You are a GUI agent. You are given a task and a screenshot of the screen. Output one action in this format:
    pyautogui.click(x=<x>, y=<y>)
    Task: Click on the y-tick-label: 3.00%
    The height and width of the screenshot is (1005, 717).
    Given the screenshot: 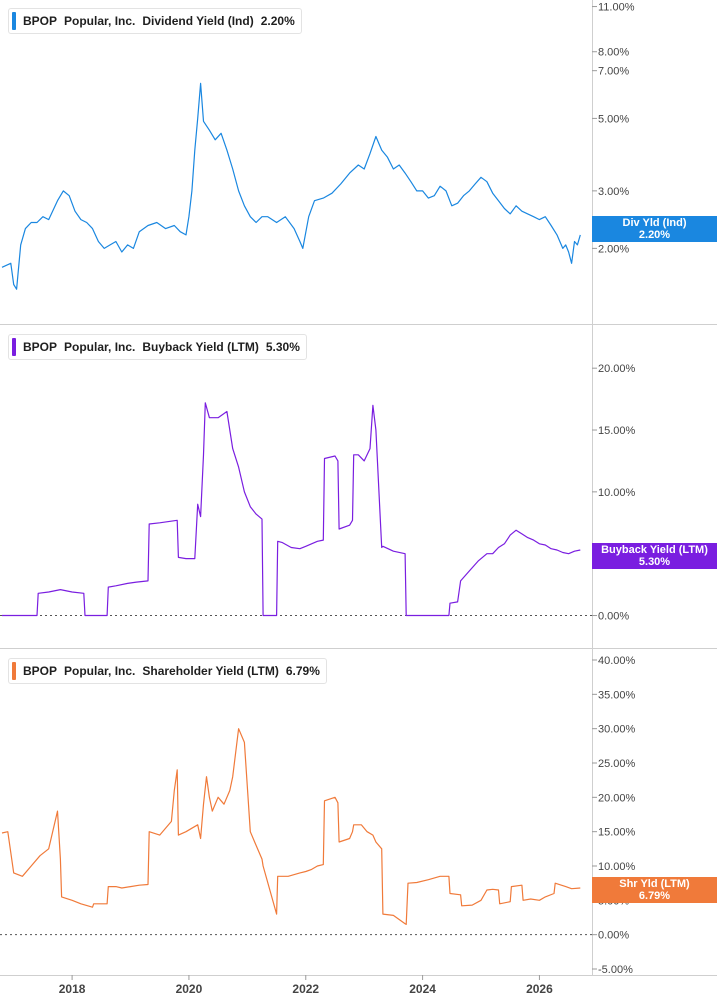 What is the action you would take?
    pyautogui.click(x=613, y=192)
    